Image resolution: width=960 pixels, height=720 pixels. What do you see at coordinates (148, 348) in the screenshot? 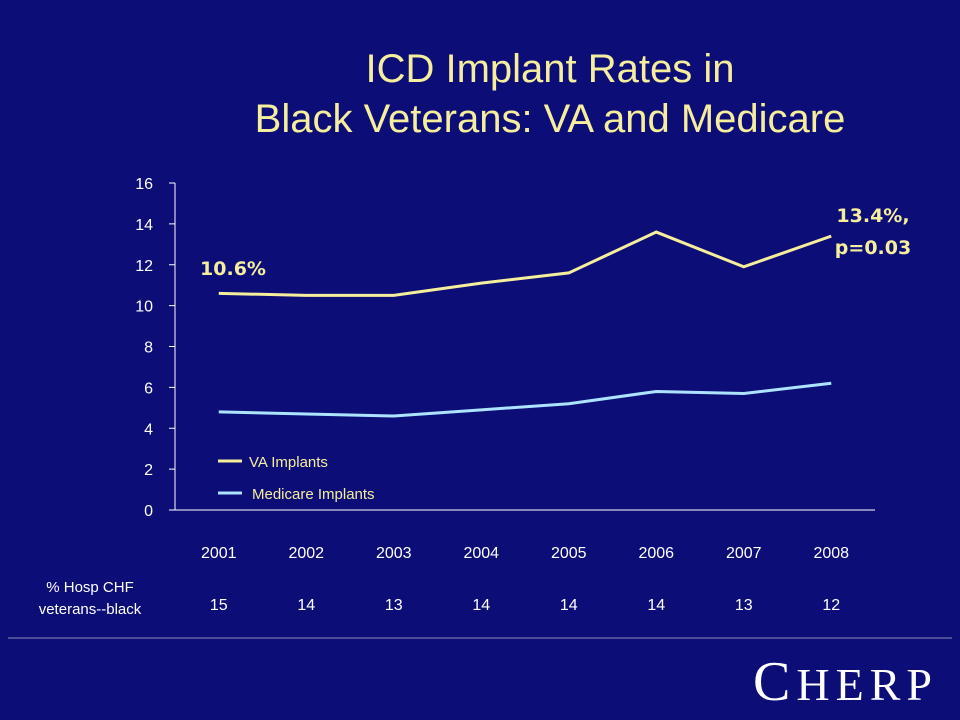
I see `y-tick-label: 8` at bounding box center [148, 348].